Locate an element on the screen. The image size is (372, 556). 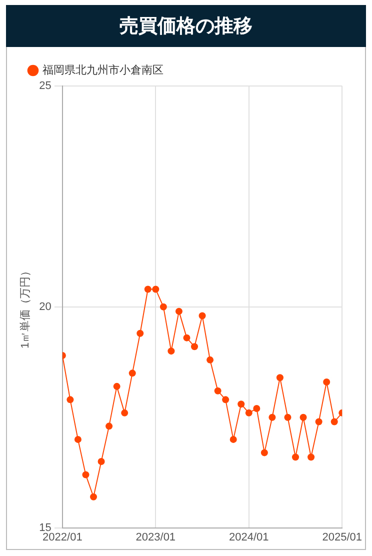
x-tick-label: 2022/01 is located at coordinates (62, 537).